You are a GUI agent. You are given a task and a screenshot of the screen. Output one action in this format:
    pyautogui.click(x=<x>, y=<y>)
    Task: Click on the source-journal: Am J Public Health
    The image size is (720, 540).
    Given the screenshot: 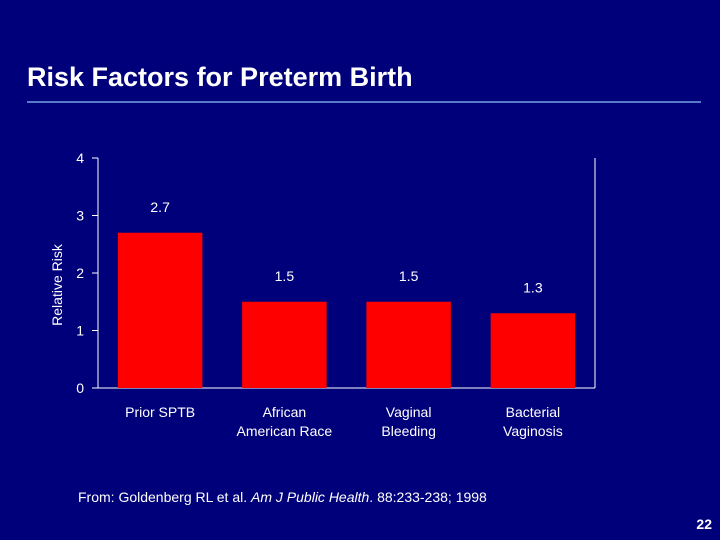 What is the action you would take?
    pyautogui.click(x=310, y=497)
    